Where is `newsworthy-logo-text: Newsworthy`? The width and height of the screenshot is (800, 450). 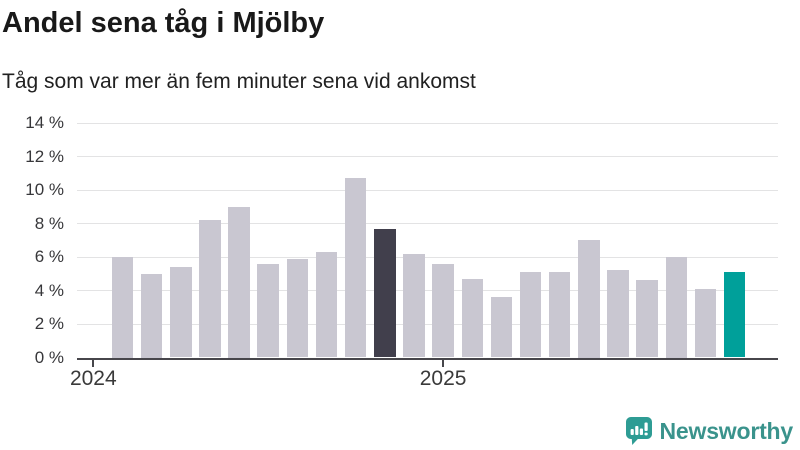
newsworthy-logo-text: Newsworthy is located at coordinates (726, 430).